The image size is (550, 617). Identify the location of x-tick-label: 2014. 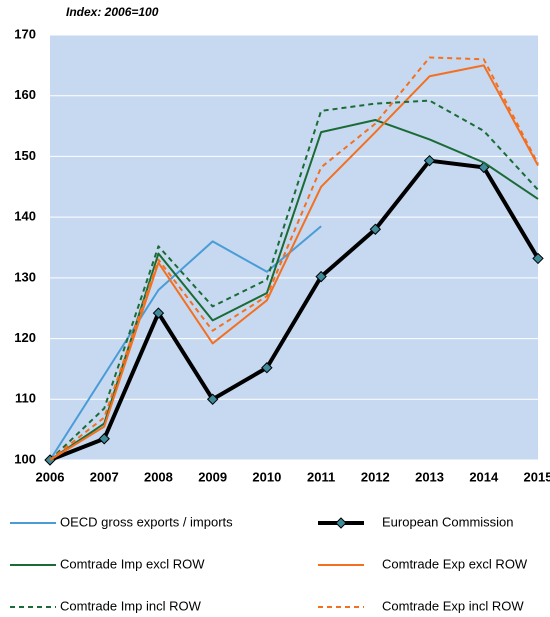
(484, 476).